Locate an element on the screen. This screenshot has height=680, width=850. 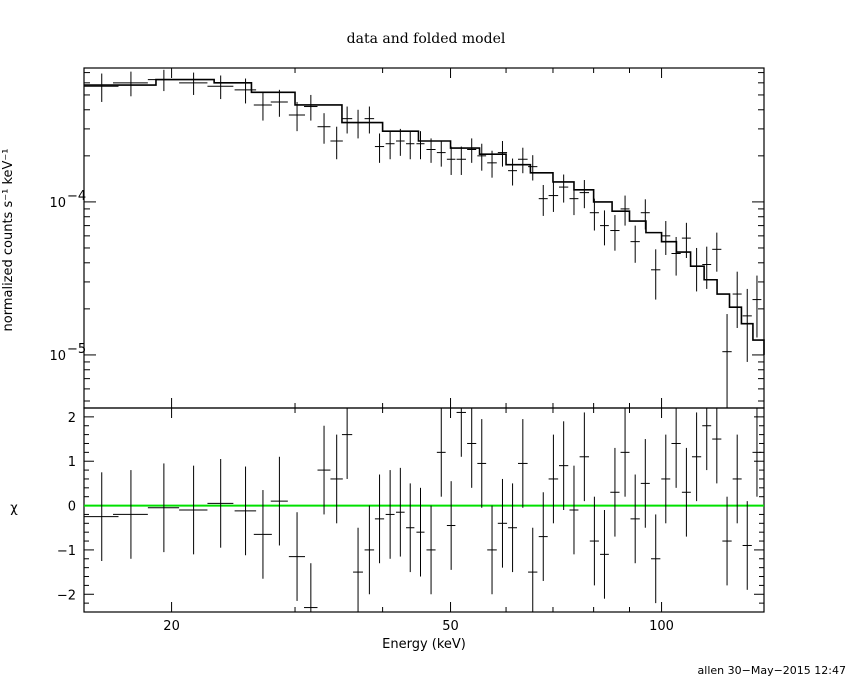
chart-title: data and folded model is located at coordinates (426, 39).